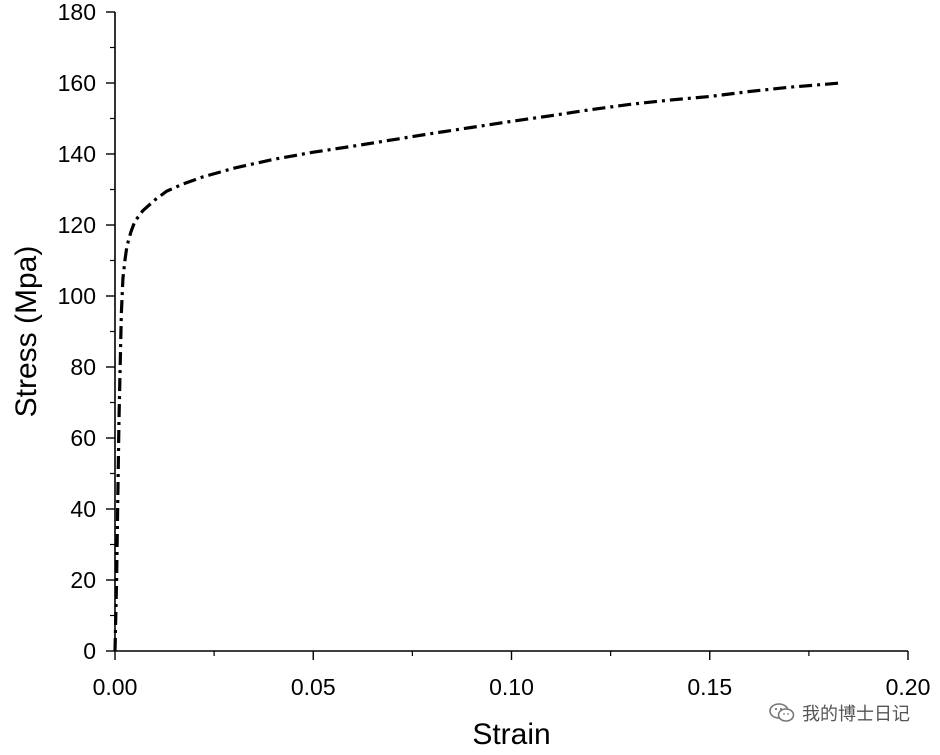 The width and height of the screenshot is (940, 755). I want to click on y-tick-label: 160, so click(77, 83).